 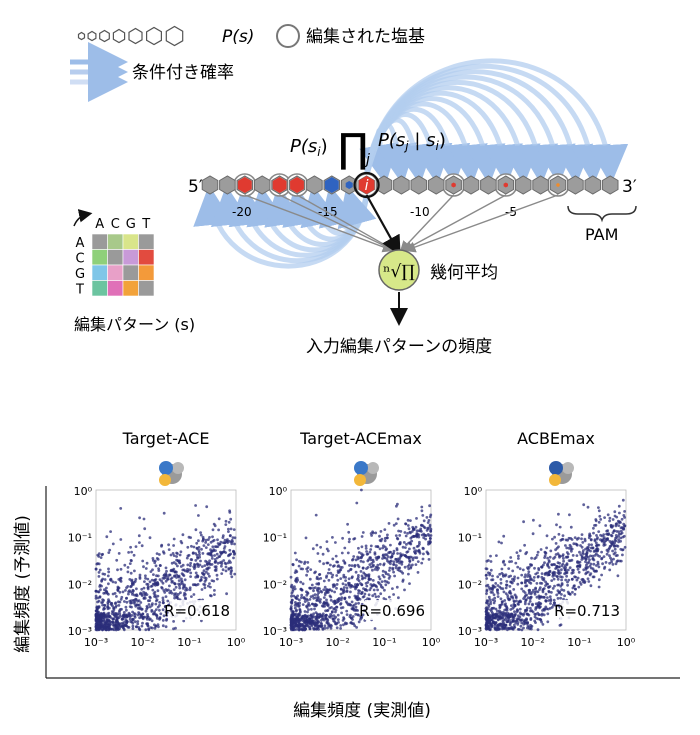 What do you see at coordinates (496, 121) in the screenshot?
I see `conditional-arc` at bounding box center [496, 121].